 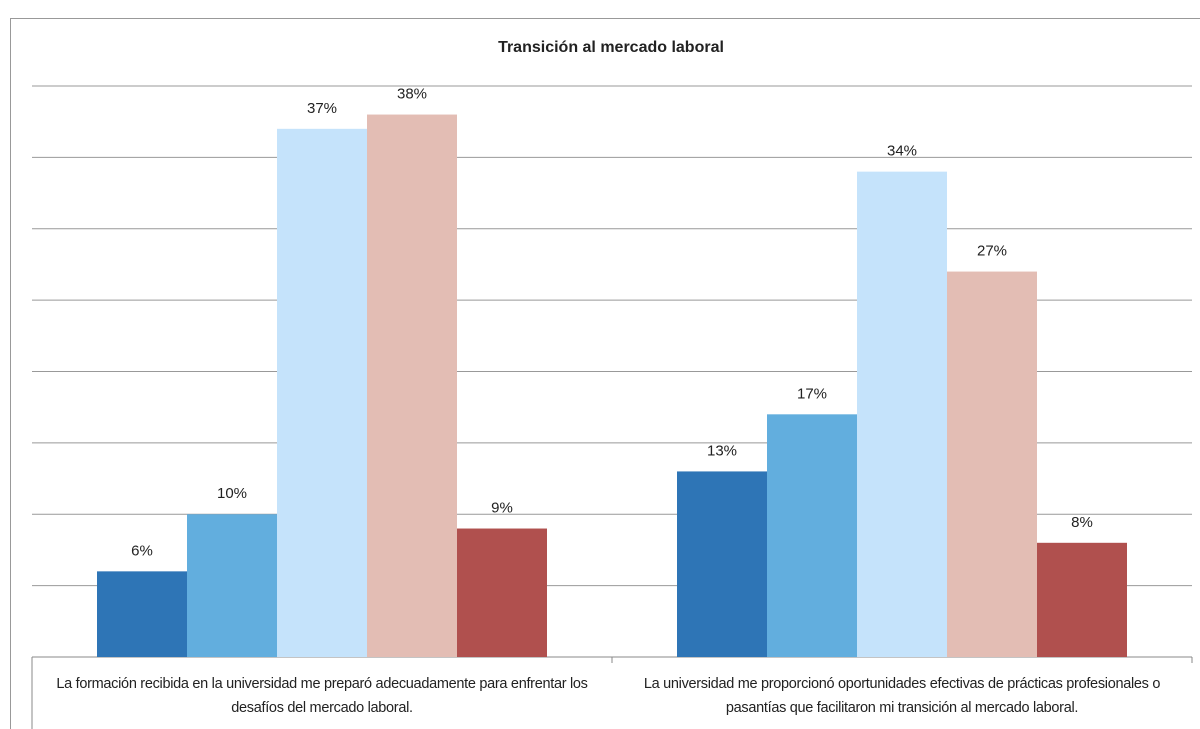 I want to click on chart-title: Transición al mercado laboral, so click(x=611, y=47).